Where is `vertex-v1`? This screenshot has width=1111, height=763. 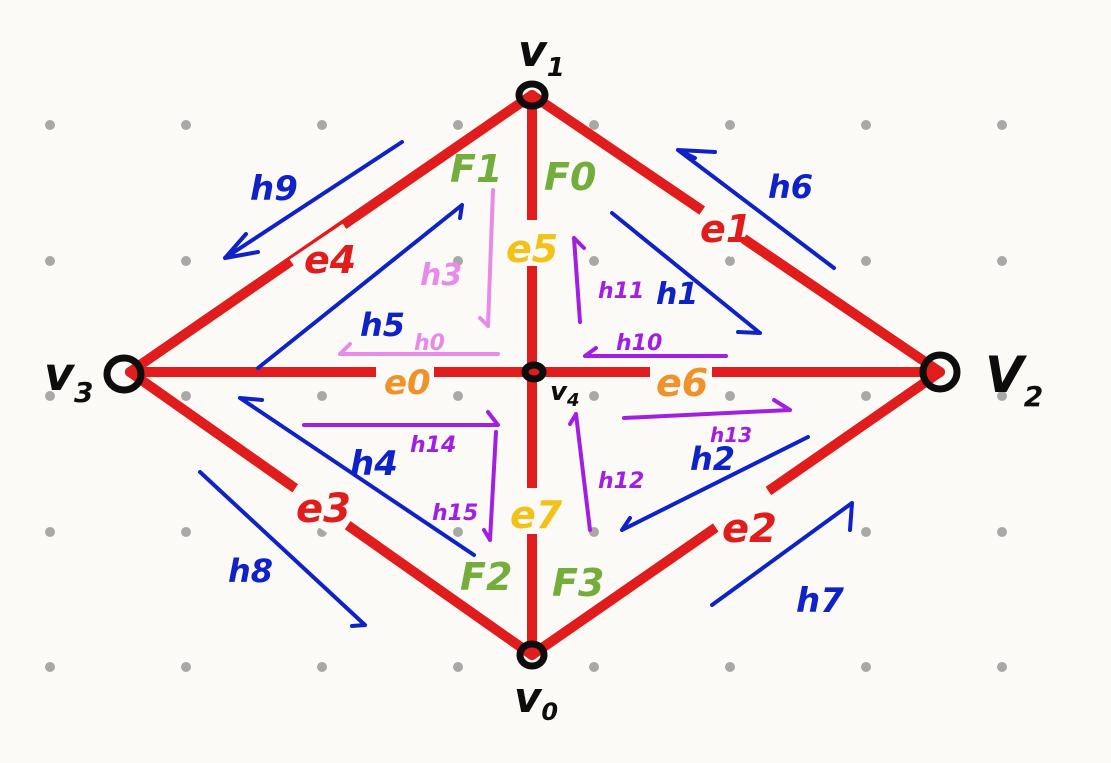 vertex-v1 is located at coordinates (532, 95).